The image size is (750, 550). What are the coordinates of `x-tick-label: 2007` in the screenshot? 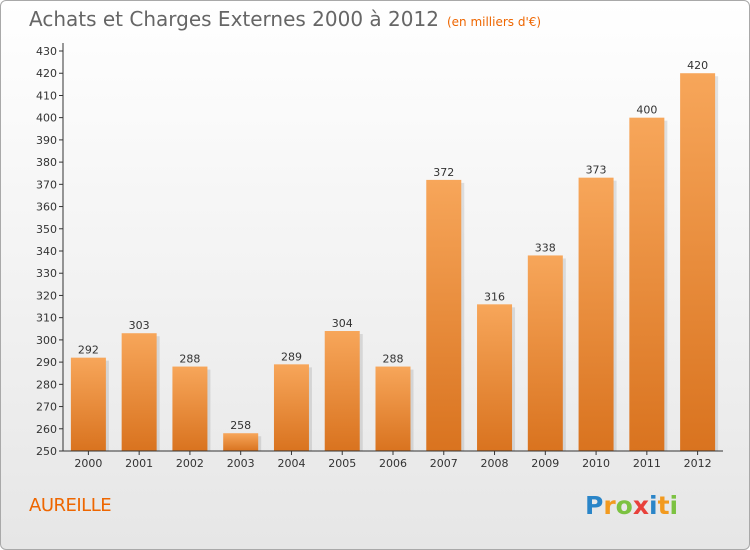 It's located at (444, 463).